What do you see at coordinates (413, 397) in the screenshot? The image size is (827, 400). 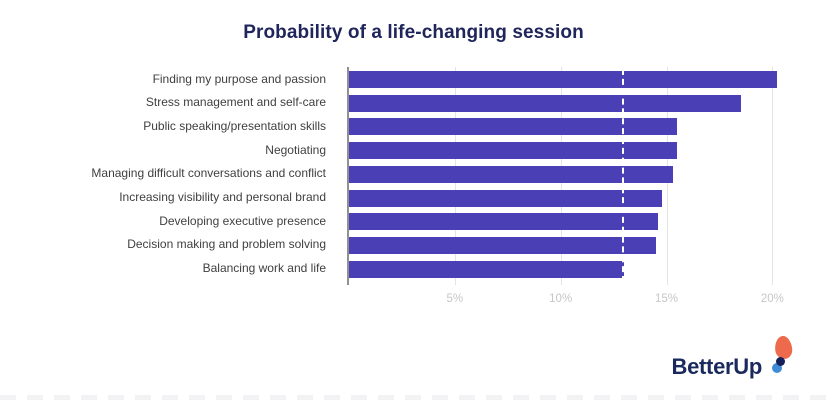 I see `cropped-footer-text` at bounding box center [413, 397].